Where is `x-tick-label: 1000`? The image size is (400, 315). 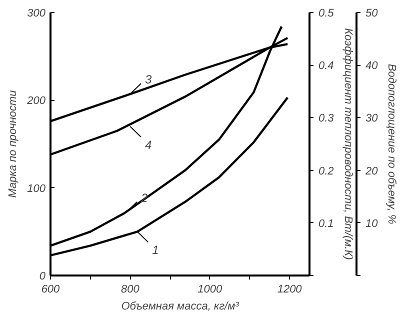
x-tick-label: 1000 is located at coordinates (210, 290).